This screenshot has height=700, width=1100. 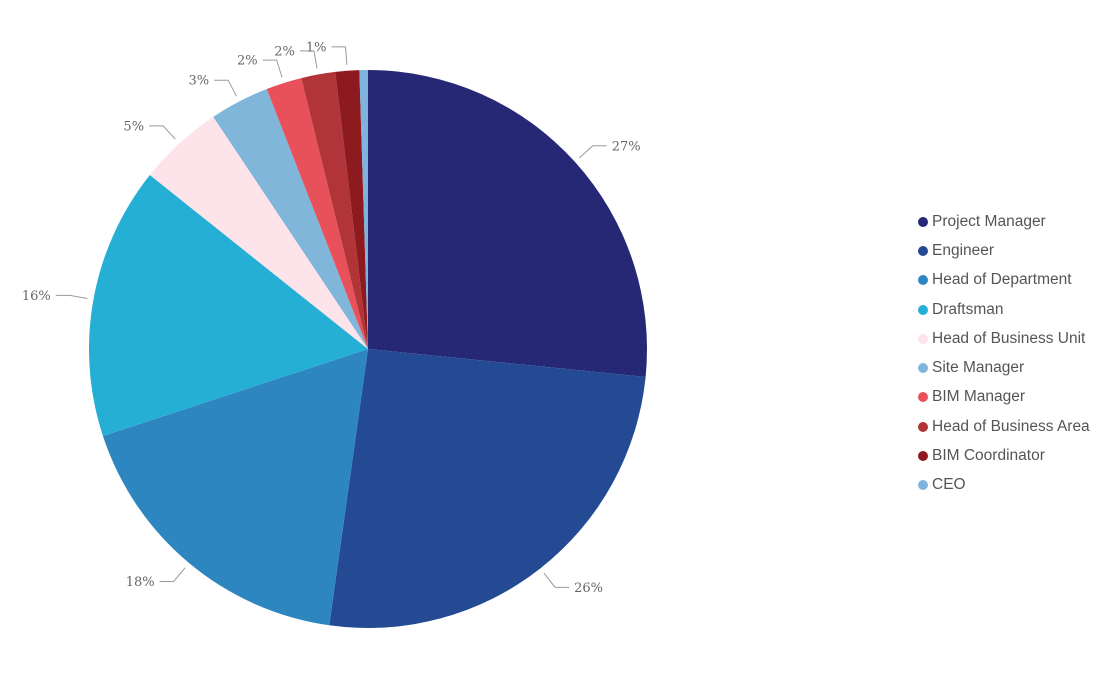 What do you see at coordinates (1004, 485) in the screenshot?
I see `legend-item-ceo: CEO` at bounding box center [1004, 485].